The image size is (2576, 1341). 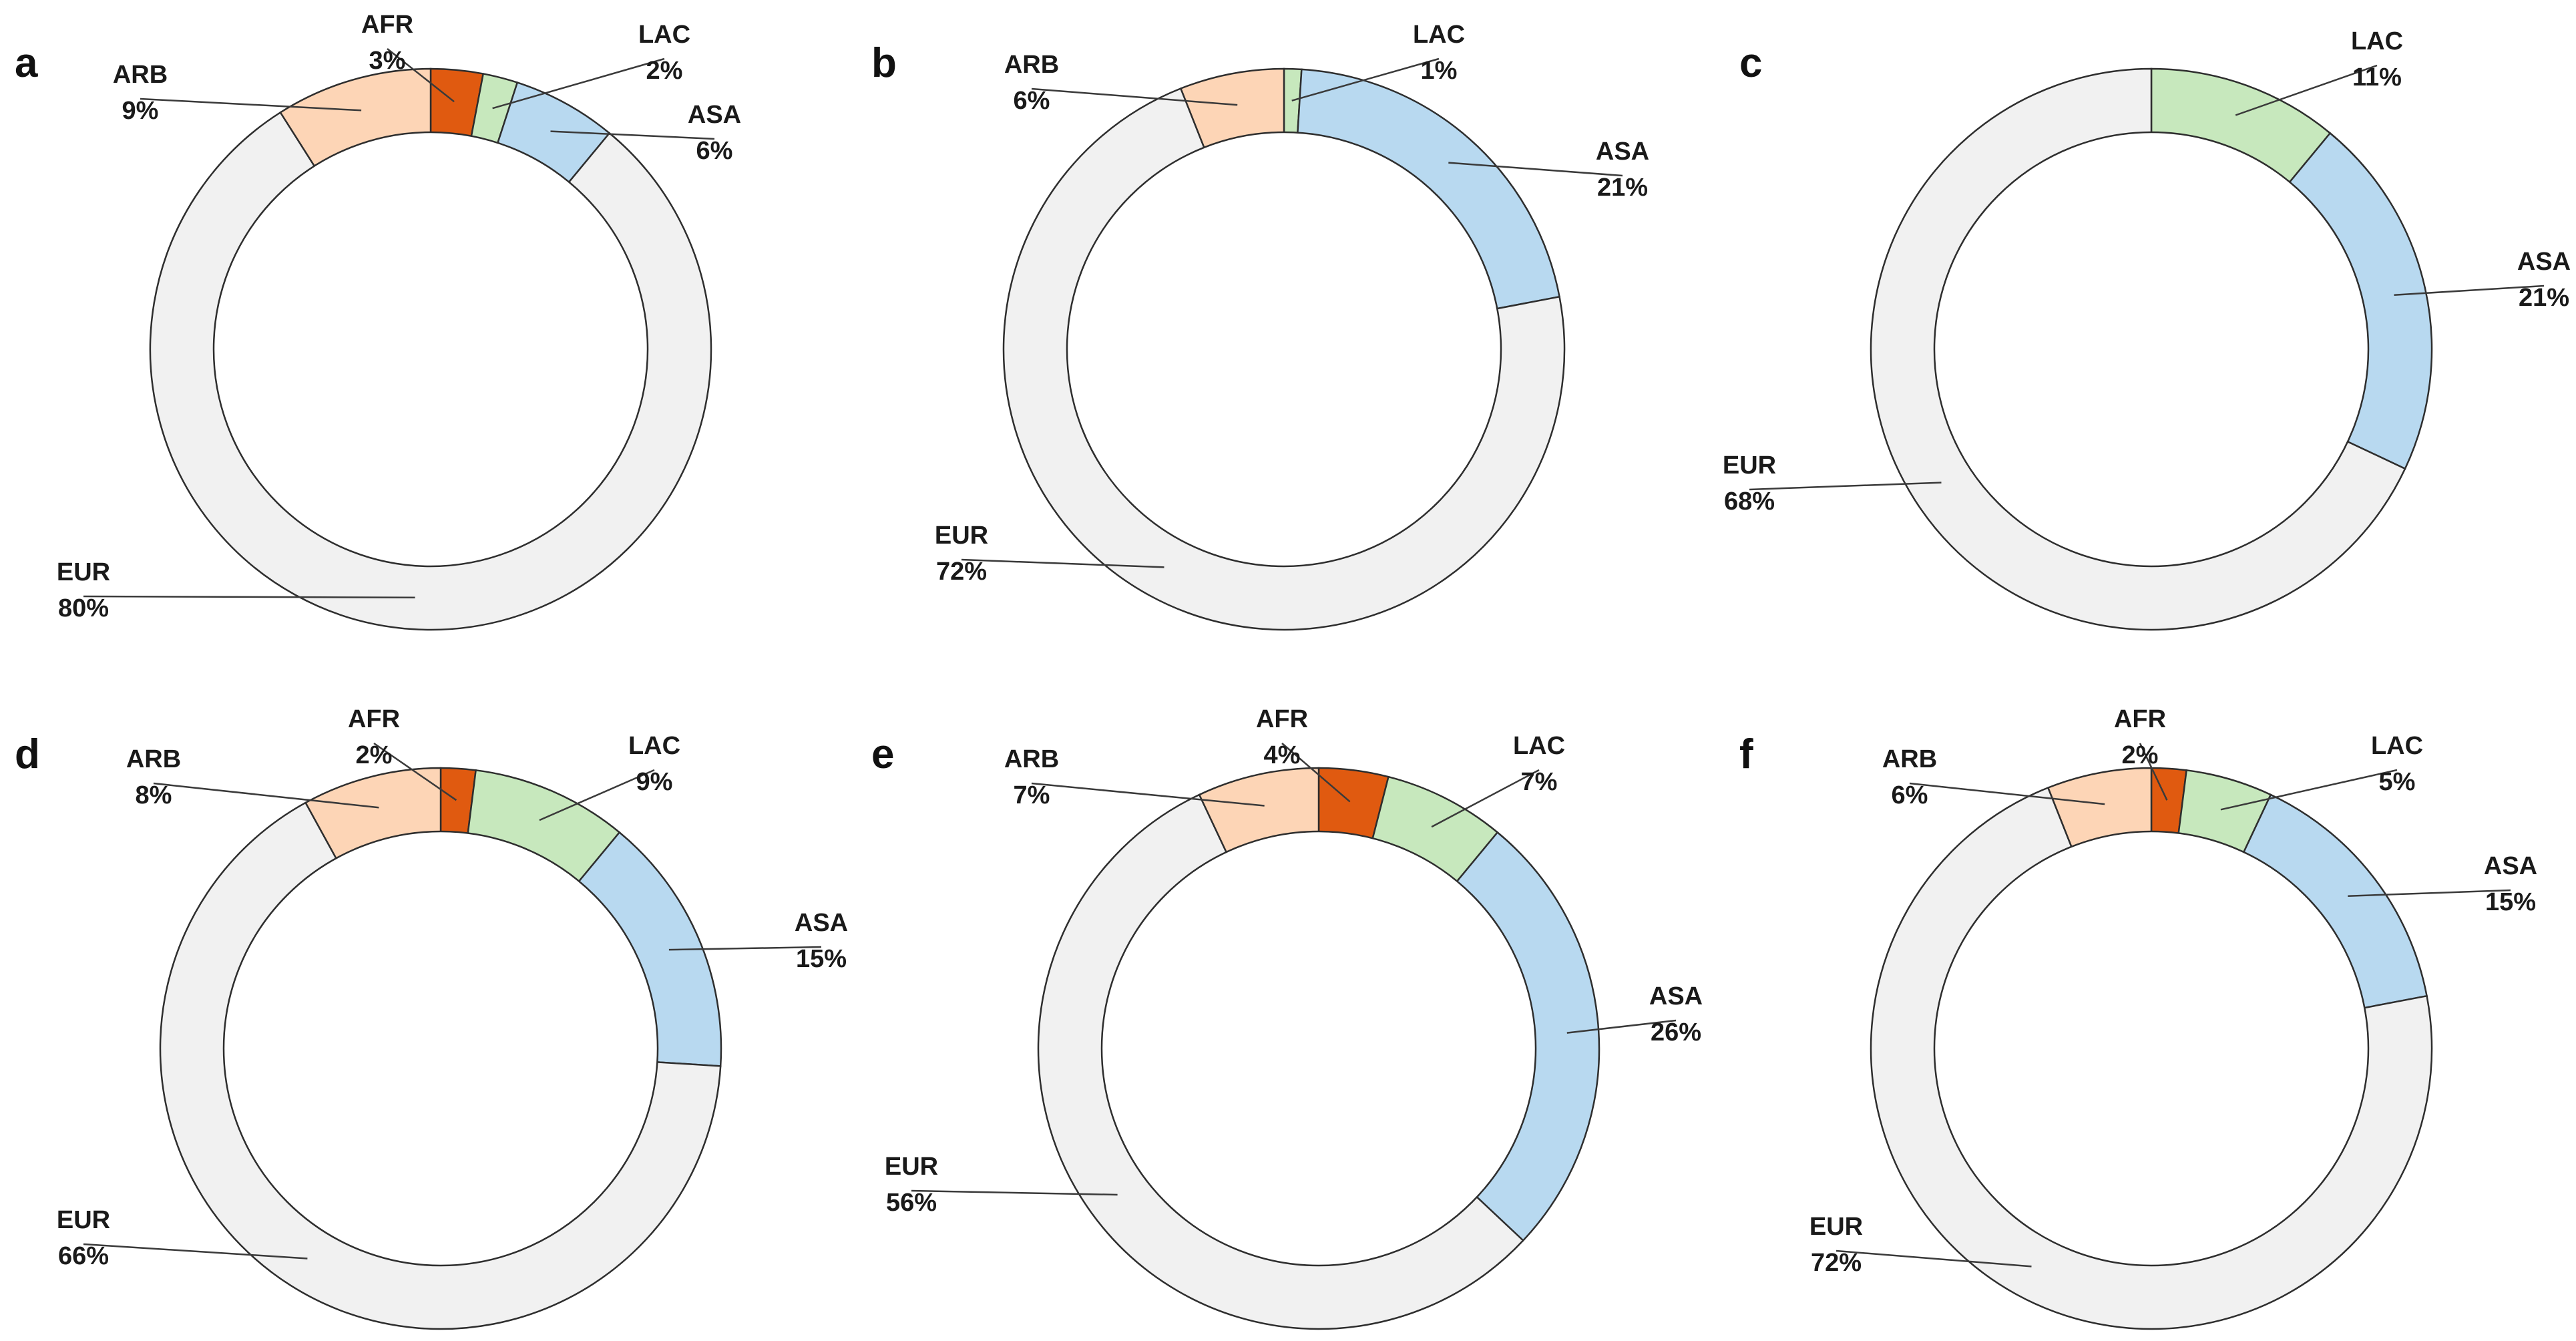 I want to click on donut-hole-c, so click(x=2151, y=349).